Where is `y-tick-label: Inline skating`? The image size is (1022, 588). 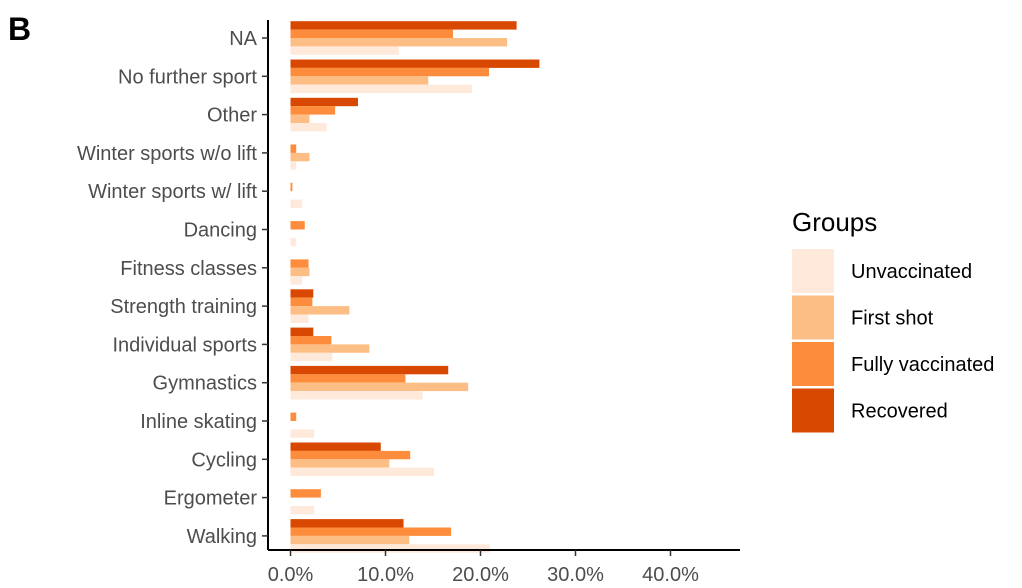
y-tick-label: Inline skating is located at coordinates (198, 422).